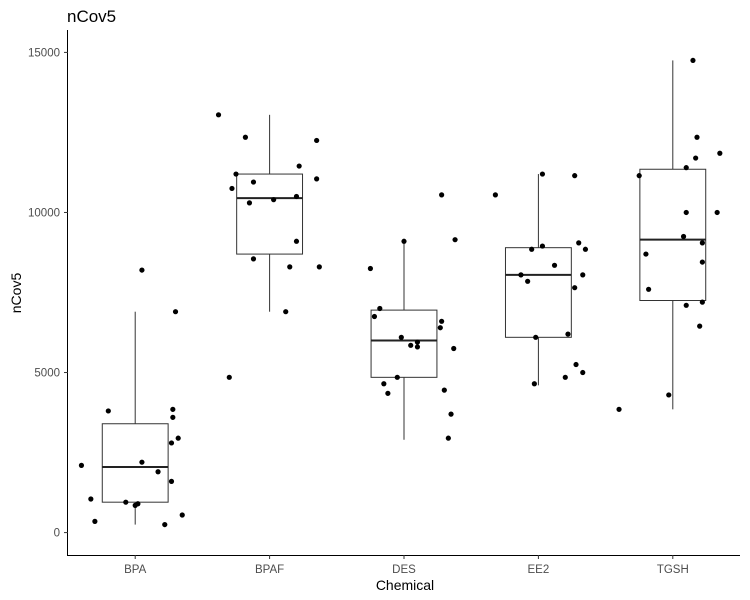 The width and height of the screenshot is (750, 600). Describe the element at coordinates (404, 343) in the screenshot. I see `box-des` at that location.